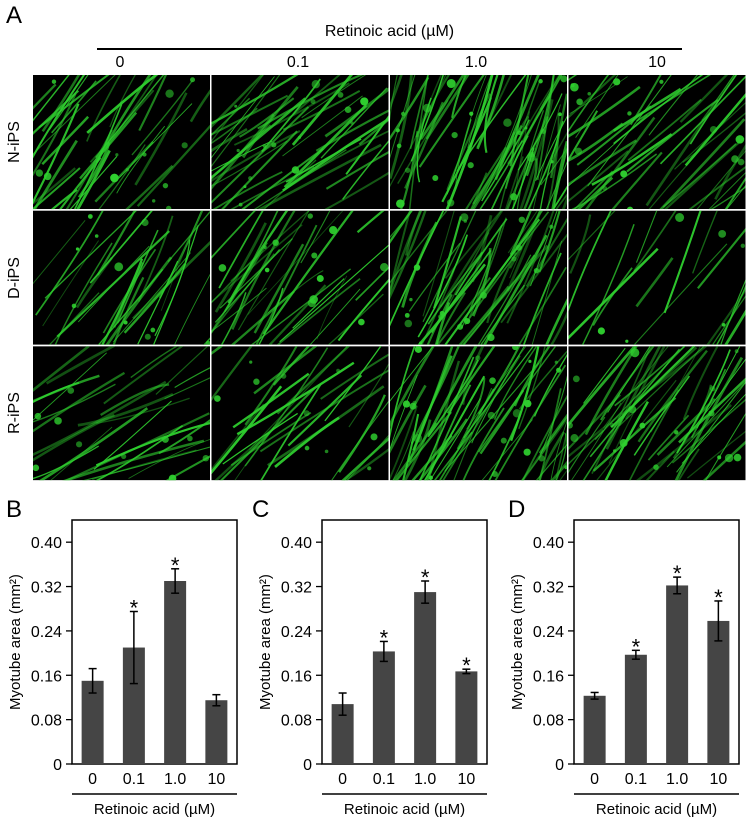 This screenshot has width=752, height=819. I want to click on micrograph-title-line, so click(389, 49).